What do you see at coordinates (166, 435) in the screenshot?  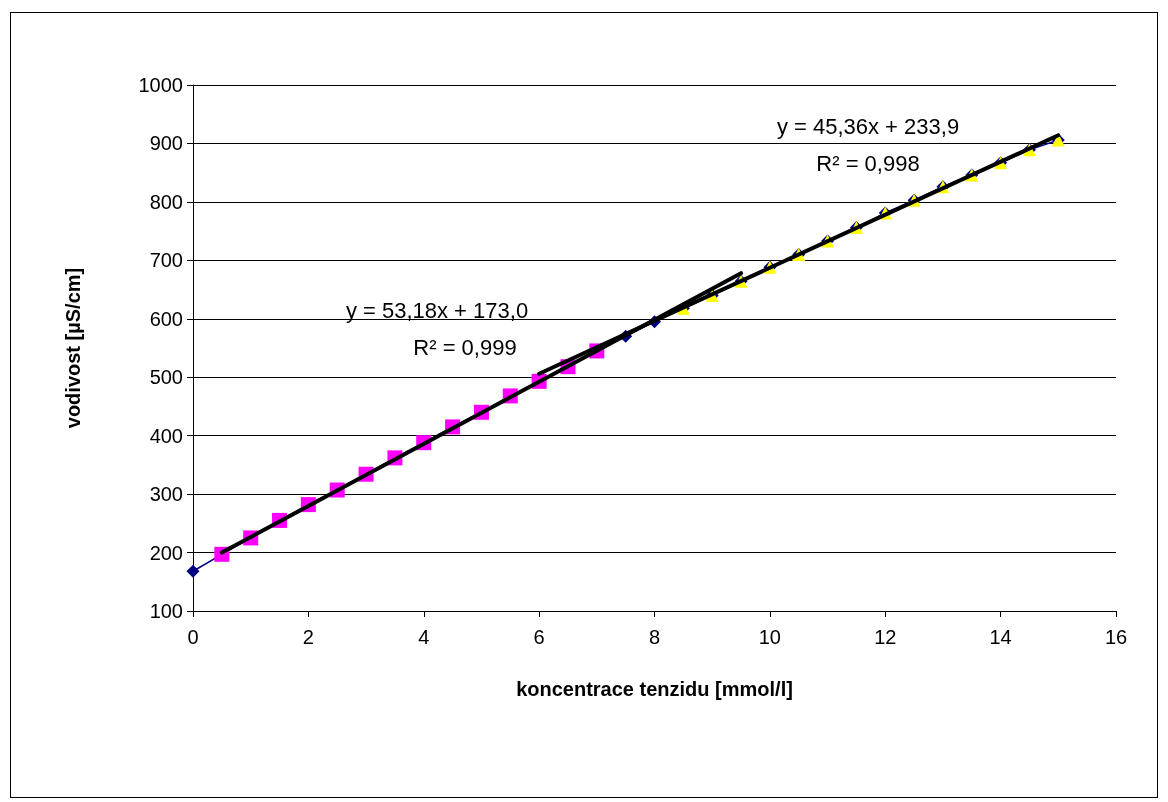 I see `y-tick-label: 400` at bounding box center [166, 435].